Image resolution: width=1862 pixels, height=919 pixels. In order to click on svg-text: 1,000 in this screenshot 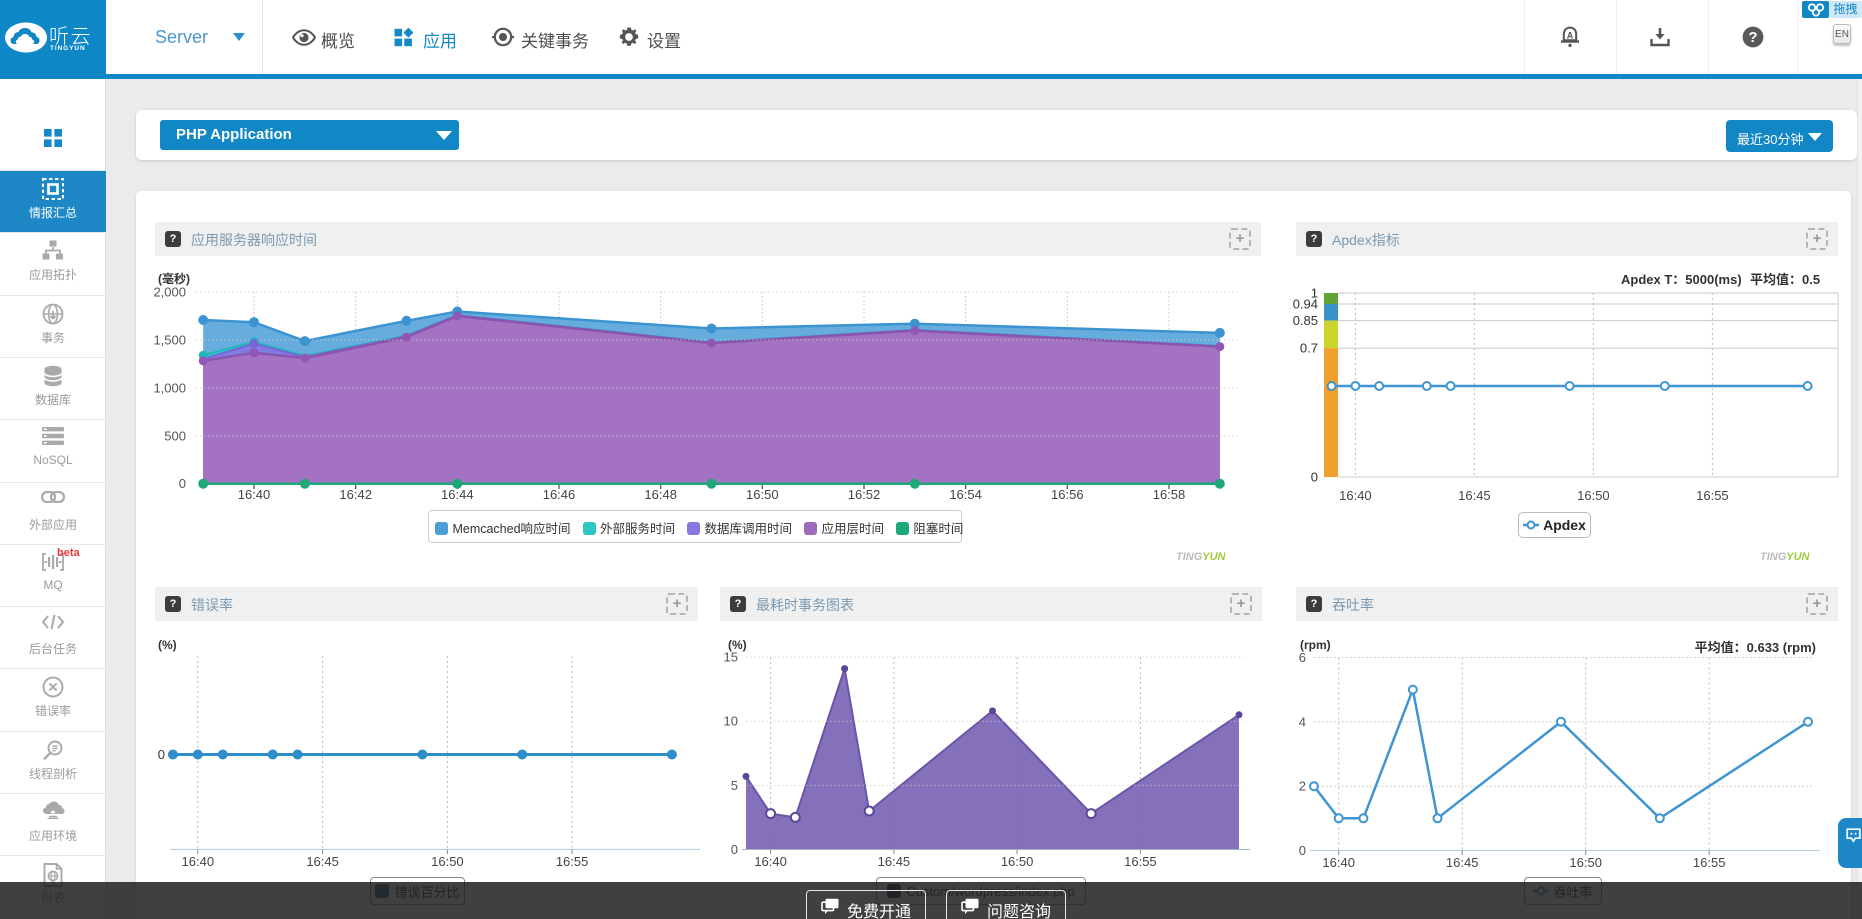, I will do `click(169, 387)`.